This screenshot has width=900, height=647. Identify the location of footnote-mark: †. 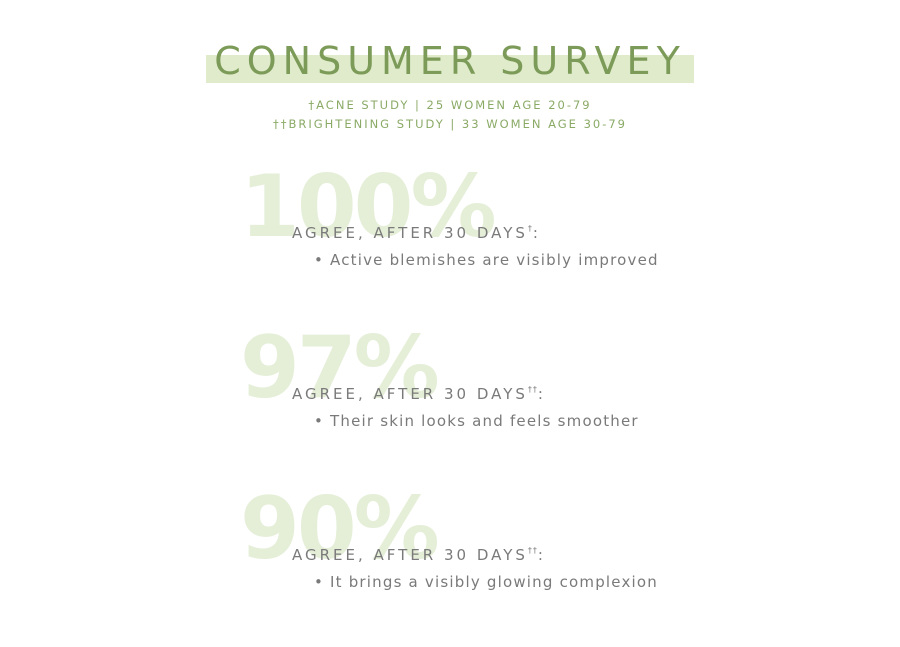
(530, 228).